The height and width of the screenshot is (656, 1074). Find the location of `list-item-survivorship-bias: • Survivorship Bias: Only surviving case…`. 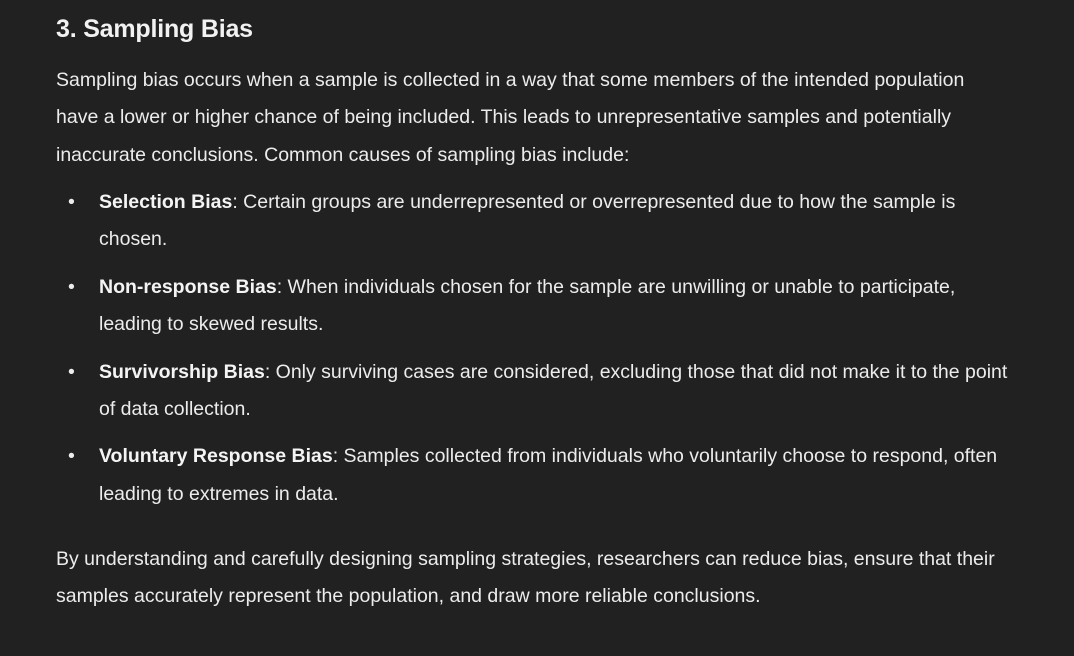

list-item-survivorship-bias: • Survivorship Bias: Only surviving case… is located at coordinates (536, 391).